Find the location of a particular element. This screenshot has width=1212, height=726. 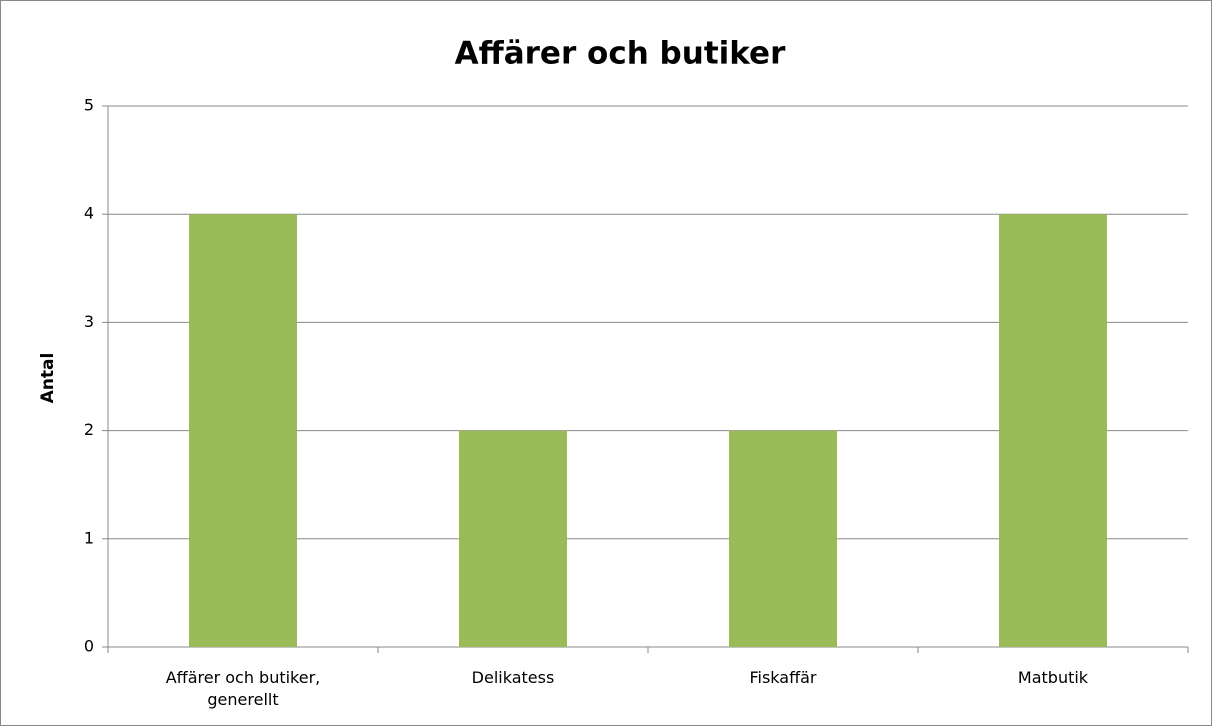

y-tick-label: 5 is located at coordinates (89, 105).